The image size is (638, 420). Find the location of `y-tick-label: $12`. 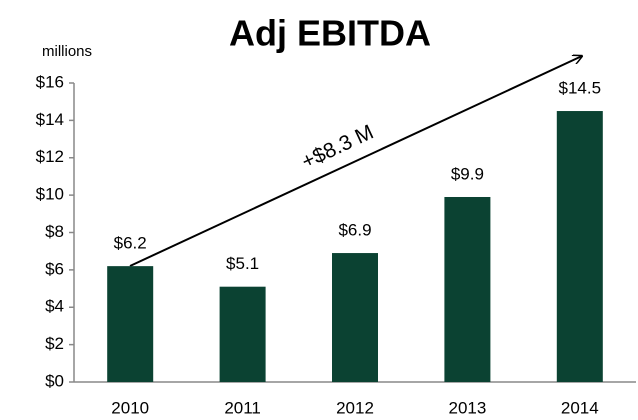

y-tick-label: $12 is located at coordinates (50, 156).